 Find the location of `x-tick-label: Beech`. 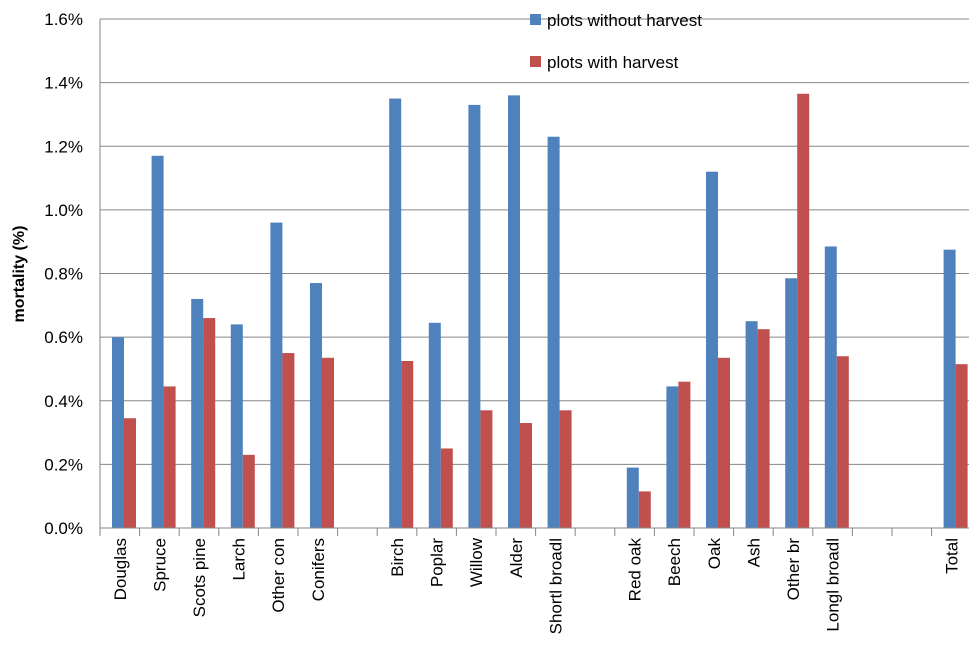

x-tick-label: Beech is located at coordinates (674, 562).